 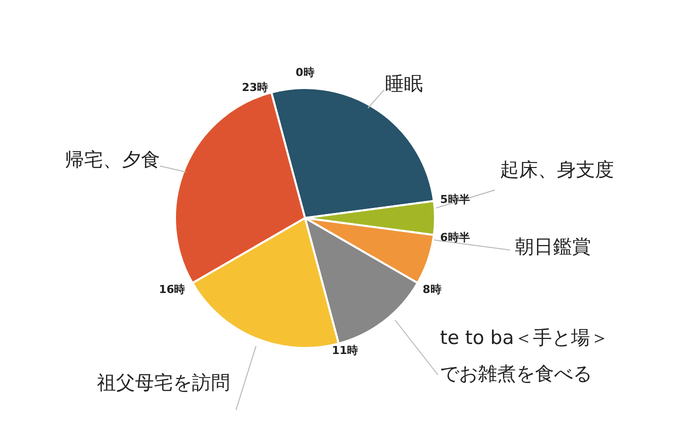 I want to click on text: 6時半, so click(x=455, y=237).